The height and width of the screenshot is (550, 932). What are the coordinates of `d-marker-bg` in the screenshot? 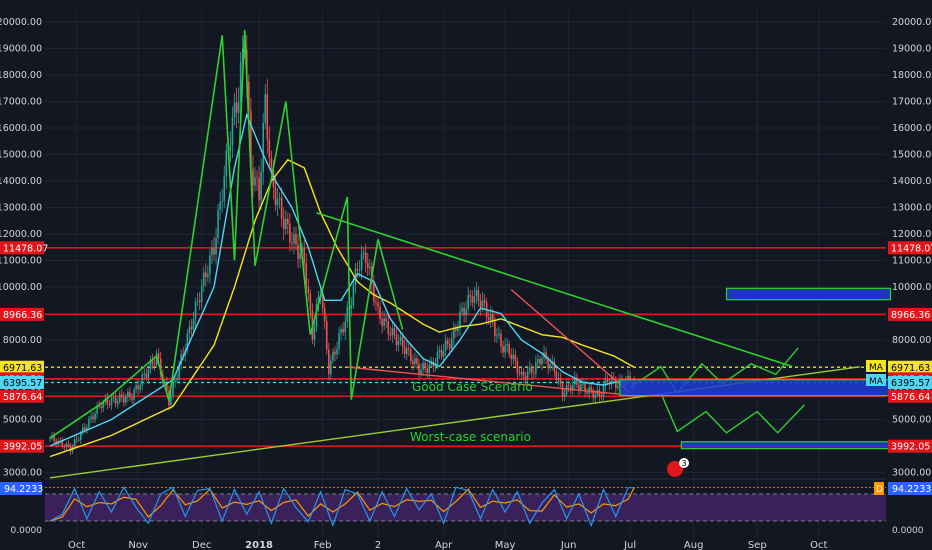 It's located at (879, 488).